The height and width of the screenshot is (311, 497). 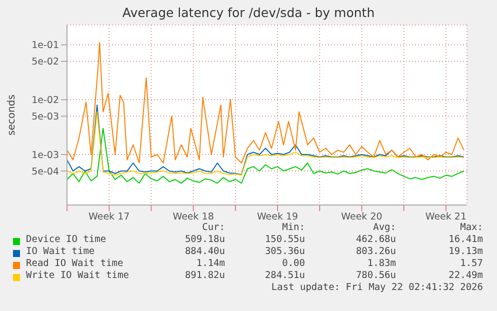 I want to click on text: 22.49m, so click(x=465, y=275).